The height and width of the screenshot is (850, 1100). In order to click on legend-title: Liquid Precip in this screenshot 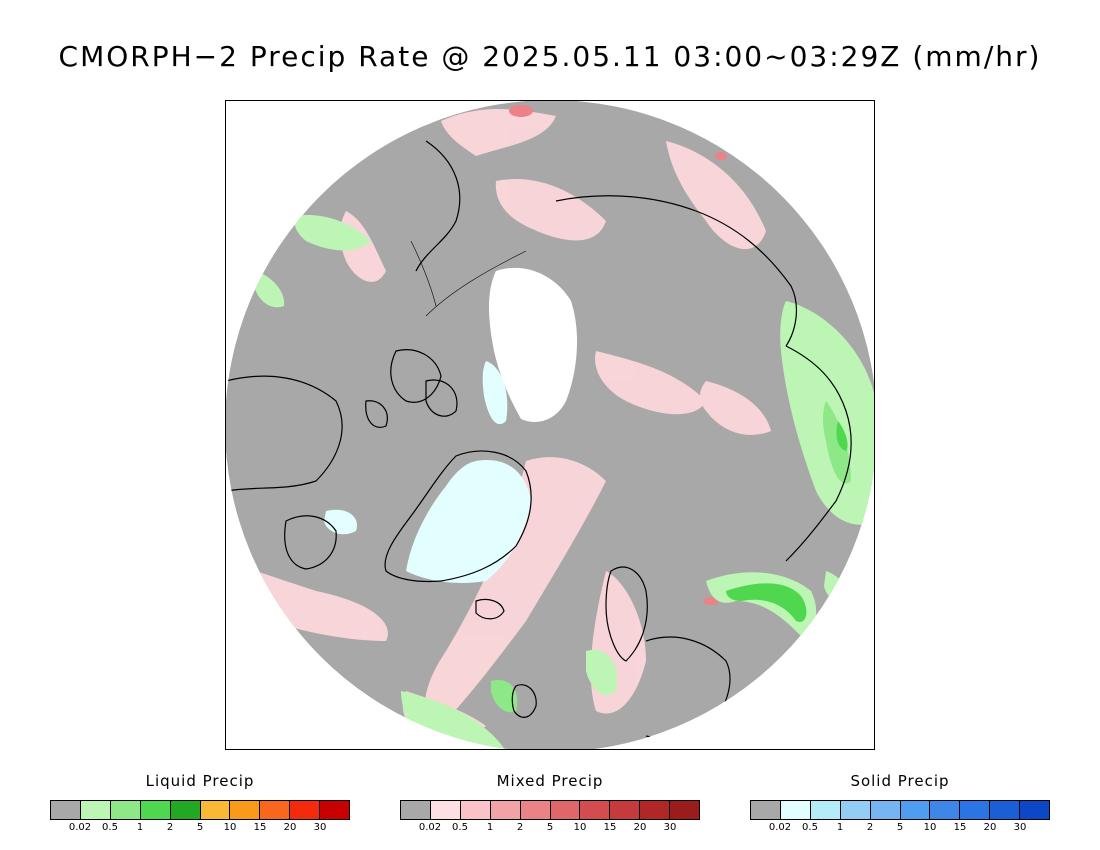, I will do `click(200, 781)`.